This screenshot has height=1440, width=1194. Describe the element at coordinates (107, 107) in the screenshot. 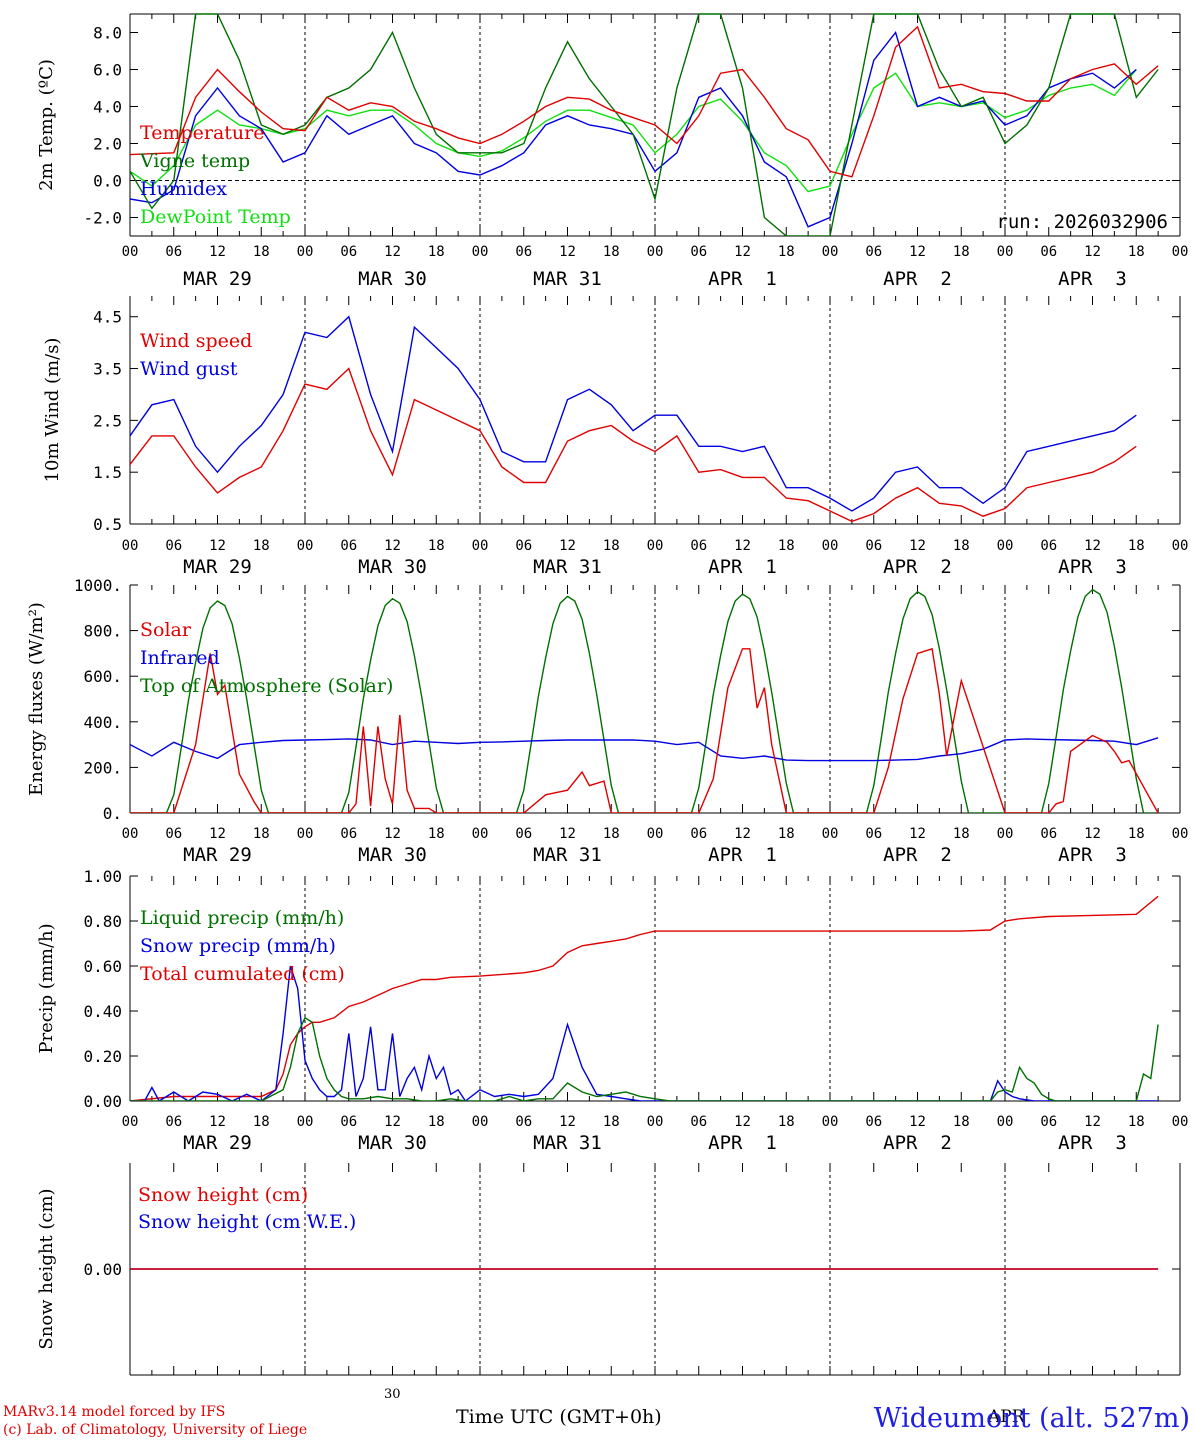

I see `y-tick-label: 4.0` at that location.